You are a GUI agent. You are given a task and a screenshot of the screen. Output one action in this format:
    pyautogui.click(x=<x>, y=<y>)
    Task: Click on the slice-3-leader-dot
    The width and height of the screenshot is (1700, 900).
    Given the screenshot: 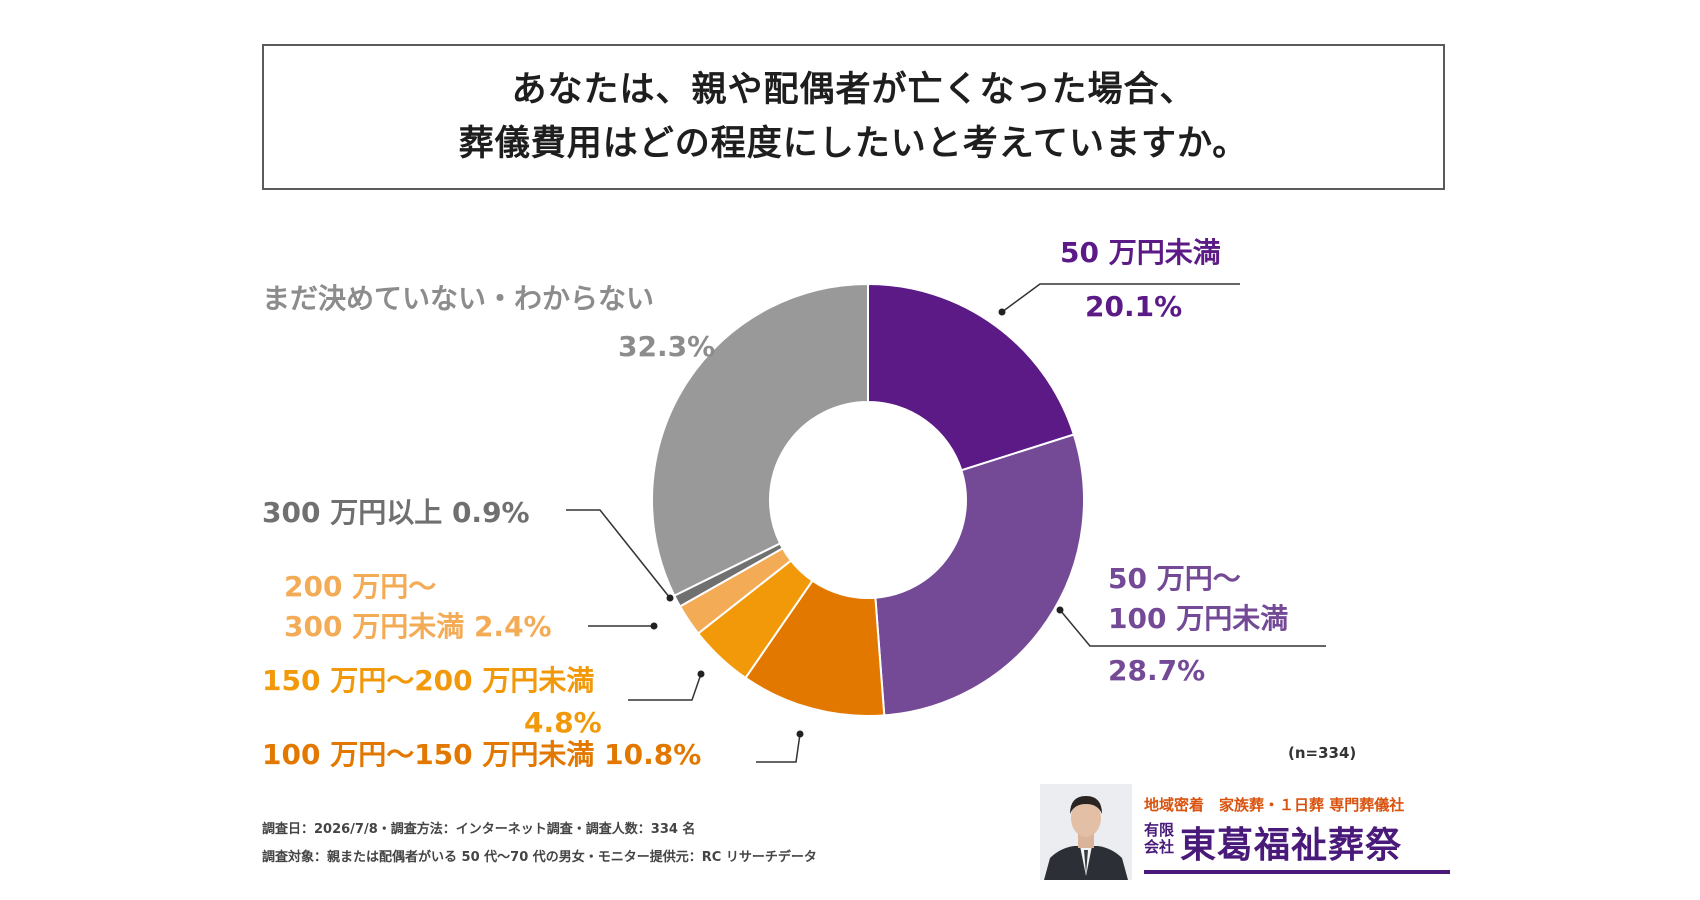 What is the action you would take?
    pyautogui.click(x=701, y=674)
    